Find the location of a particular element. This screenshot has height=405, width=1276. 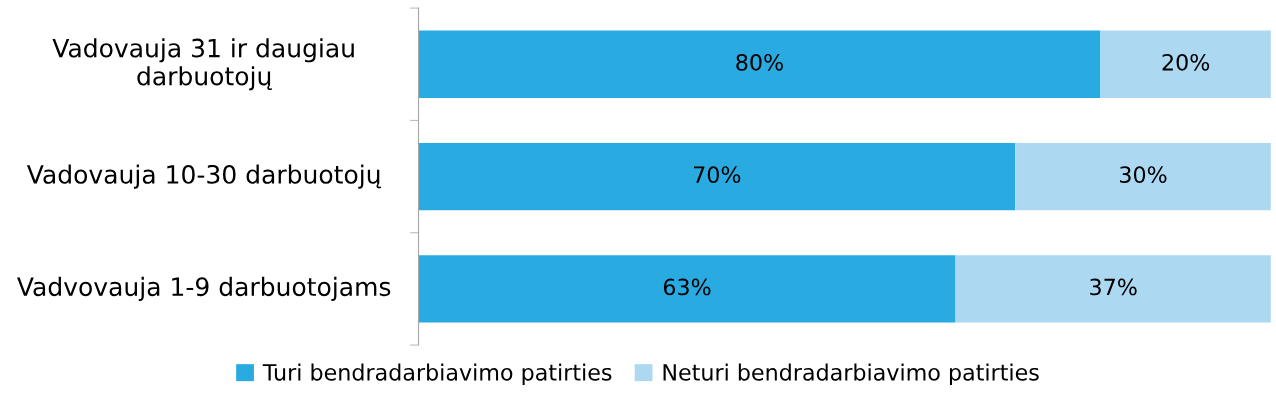

data-label: 37% is located at coordinates (1113, 287).